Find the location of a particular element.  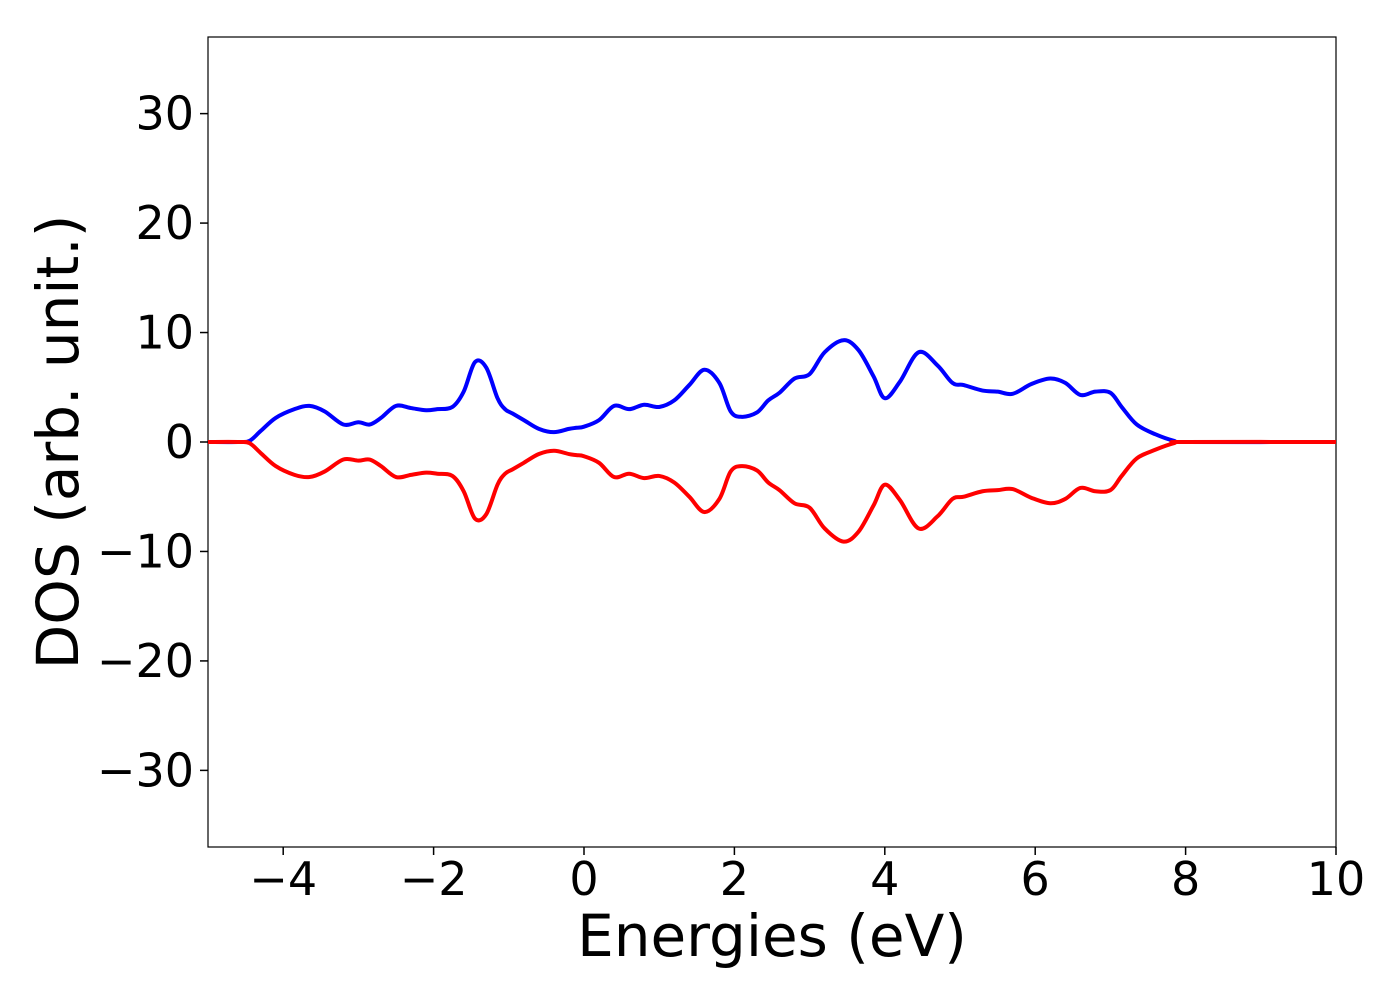

x-tick-label: 6 is located at coordinates (1035, 879).